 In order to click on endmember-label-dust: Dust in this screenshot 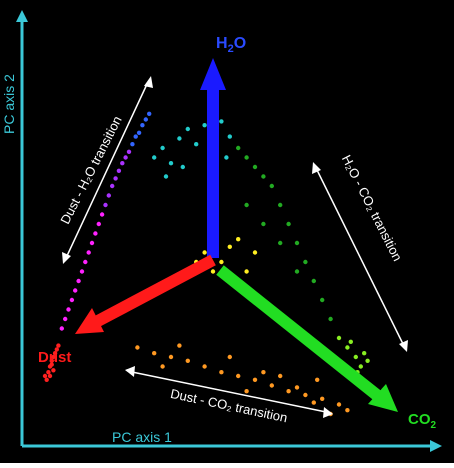, I will do `click(54, 357)`.